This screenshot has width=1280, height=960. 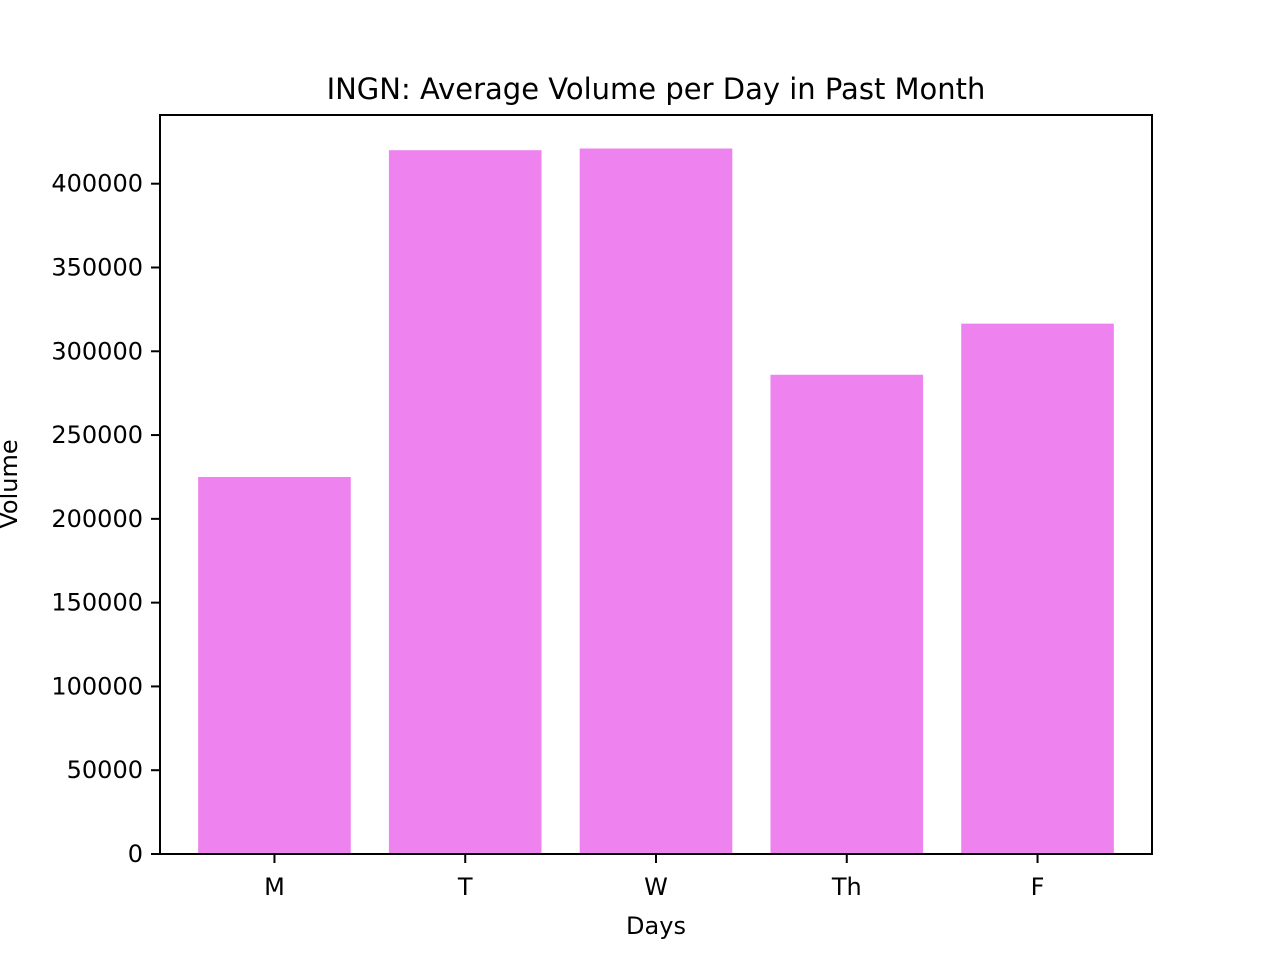 I want to click on y-tick-label: 150000, so click(x=97, y=603).